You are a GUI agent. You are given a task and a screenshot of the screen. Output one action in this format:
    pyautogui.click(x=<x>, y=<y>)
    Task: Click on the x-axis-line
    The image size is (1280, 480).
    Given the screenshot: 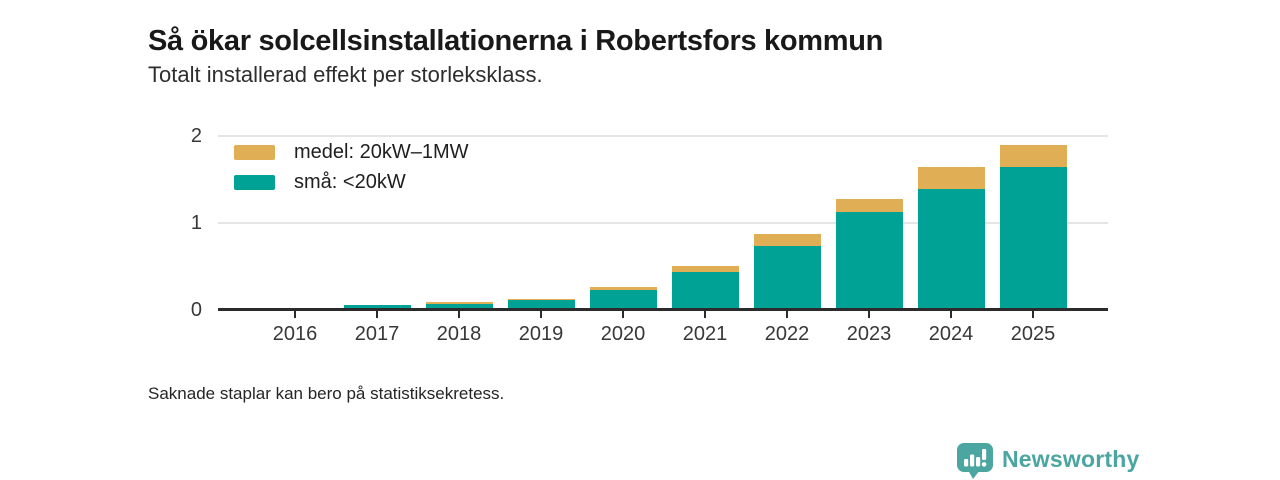 What is the action you would take?
    pyautogui.click(x=663, y=309)
    